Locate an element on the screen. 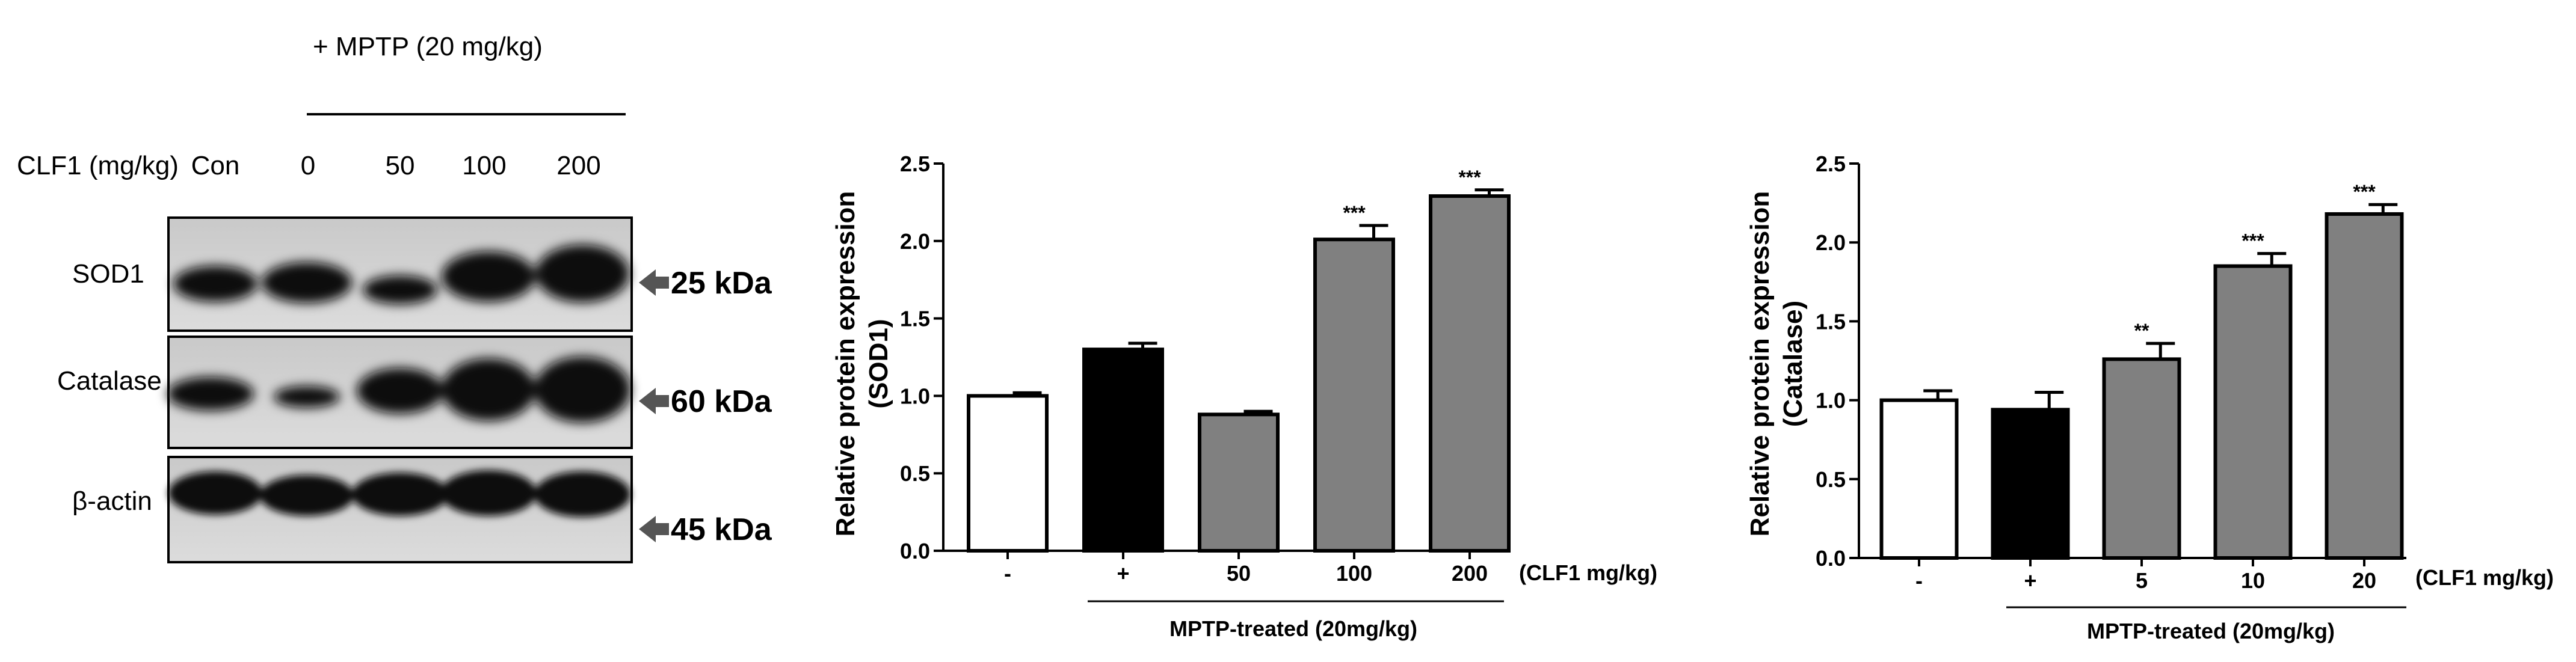  y-axis-label-2: (Catalase) is located at coordinates (1793, 364).